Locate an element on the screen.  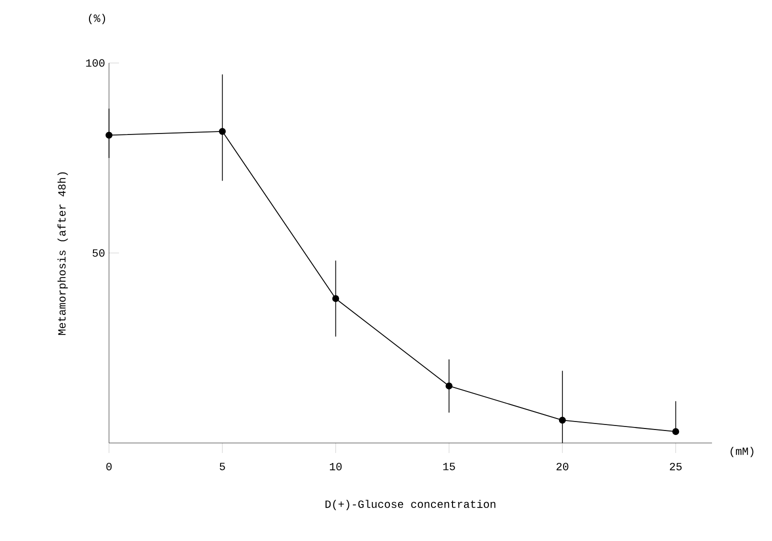
y-axis-title: Metamorphosis (after 48h) is located at coordinates (63, 253).